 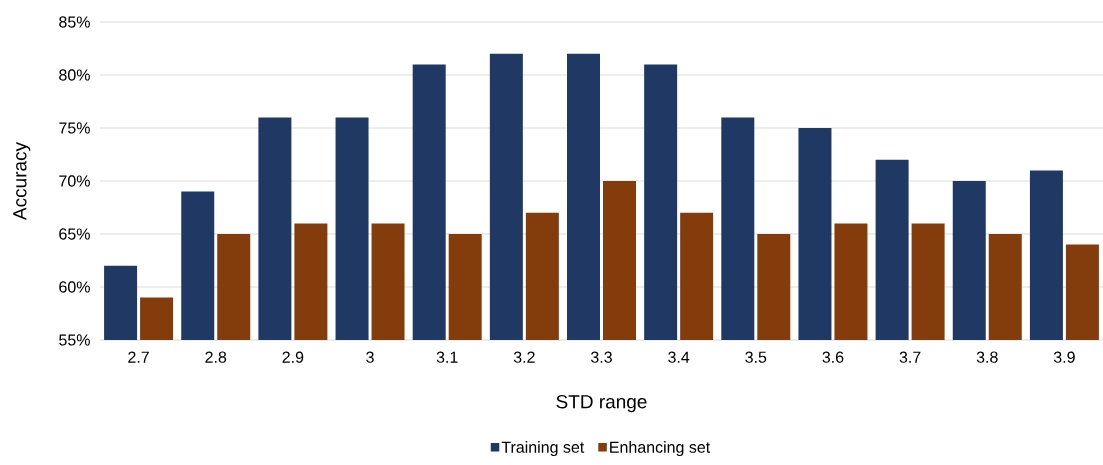 I want to click on x-tick-label: 3, so click(x=370, y=357).